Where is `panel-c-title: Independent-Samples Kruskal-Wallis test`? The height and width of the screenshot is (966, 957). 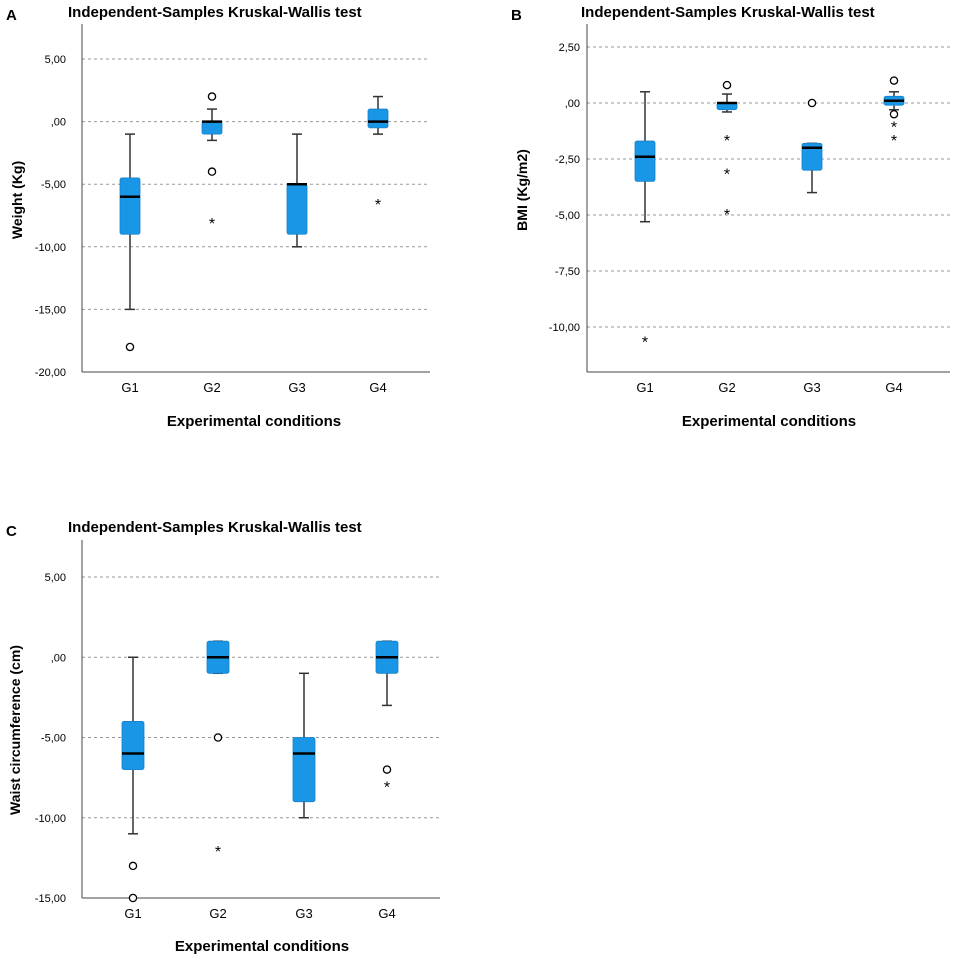
panel-c-title: Independent-Samples Kruskal-Wallis test is located at coordinates (215, 527).